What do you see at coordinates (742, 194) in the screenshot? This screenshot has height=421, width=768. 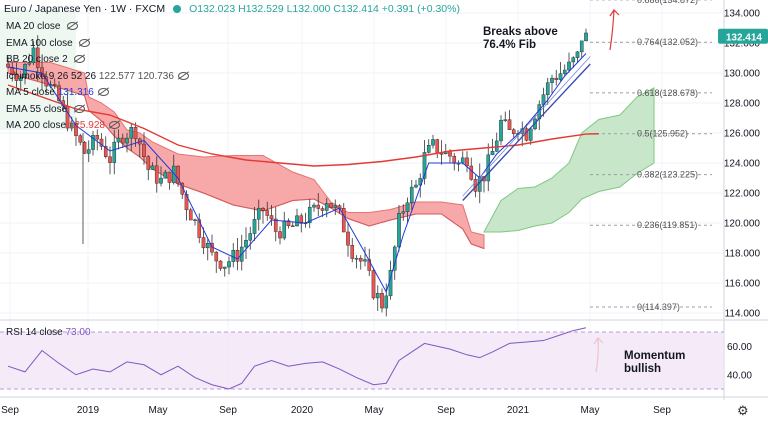 I see `price-tick: 122.000` at bounding box center [742, 194].